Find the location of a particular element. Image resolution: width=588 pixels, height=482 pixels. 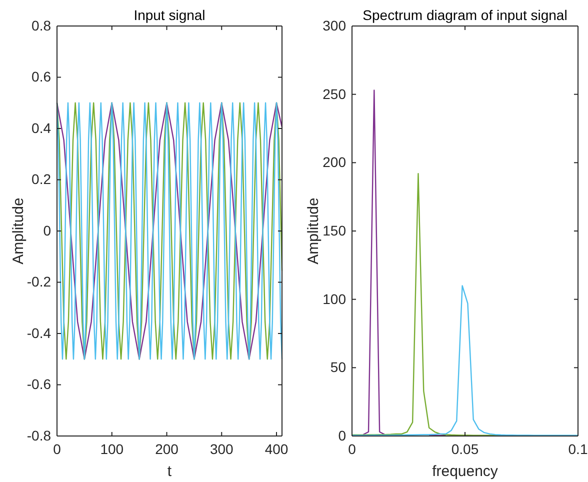

y-tick-label: -0.6 is located at coordinates (39, 384).